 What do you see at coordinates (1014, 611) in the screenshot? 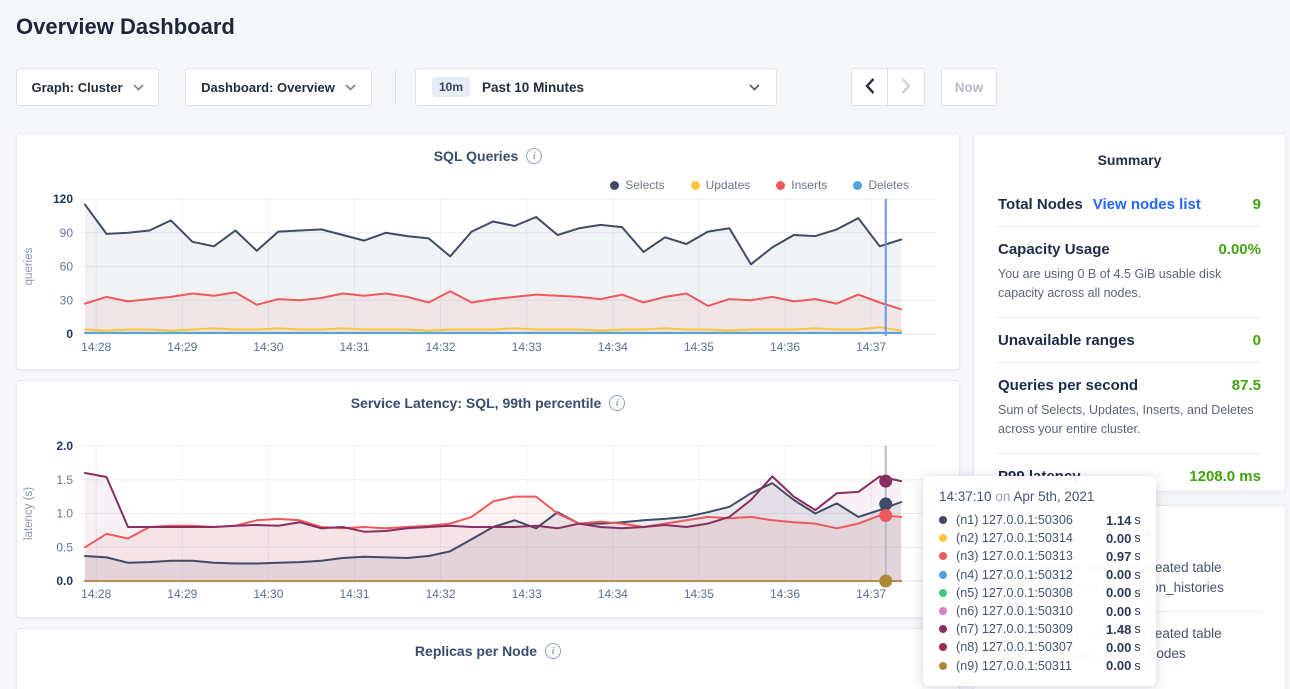
I see `tooltip-node-address: (n6) 127.0.0.1:50310` at bounding box center [1014, 611].